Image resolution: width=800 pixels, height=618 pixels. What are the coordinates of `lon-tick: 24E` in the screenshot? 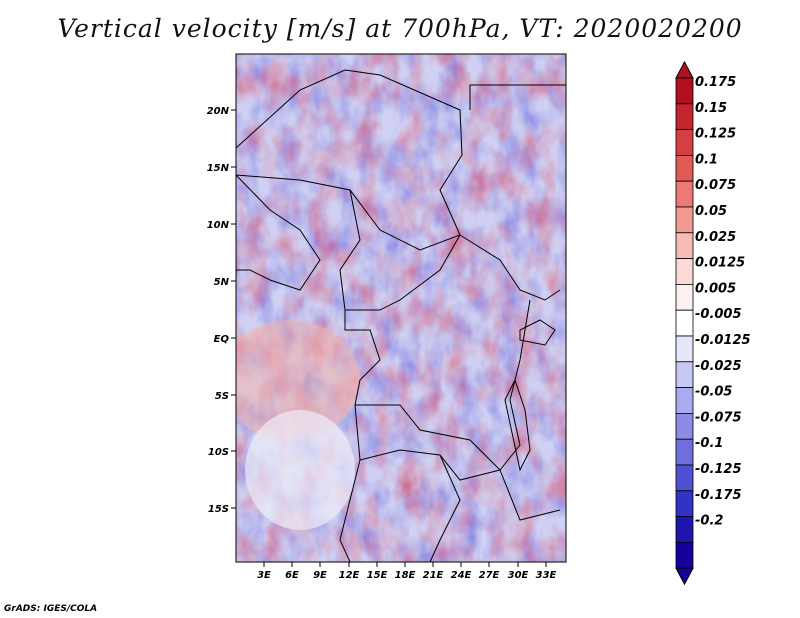 It's located at (461, 571).